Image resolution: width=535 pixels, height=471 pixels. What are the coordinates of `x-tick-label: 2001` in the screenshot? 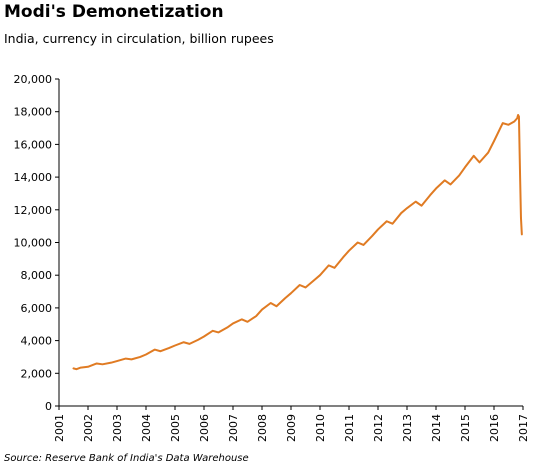 It's located at (59, 428).